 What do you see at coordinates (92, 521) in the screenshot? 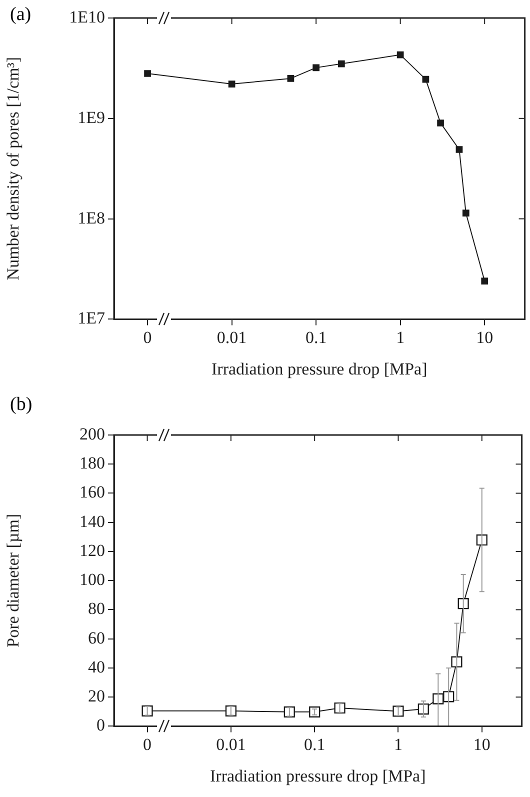
I see `y-tick-label: 140` at bounding box center [92, 521].